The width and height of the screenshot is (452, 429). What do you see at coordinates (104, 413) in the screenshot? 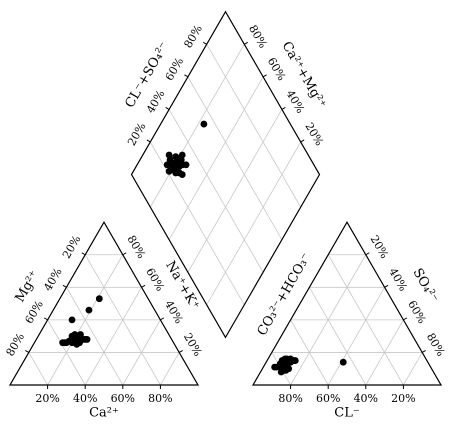
I see `axis-title: Ca²⁺` at bounding box center [104, 413].